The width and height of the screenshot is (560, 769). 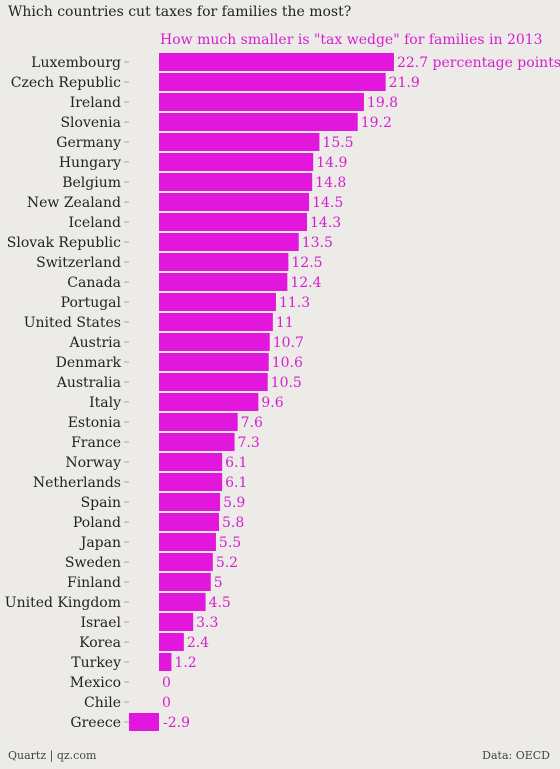 What do you see at coordinates (96, 663) in the screenshot?
I see `category-label: Turkey` at bounding box center [96, 663].